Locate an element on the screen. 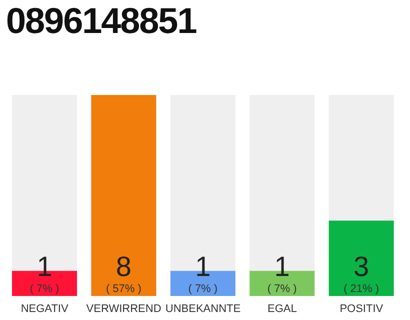 The width and height of the screenshot is (410, 320). data-label: 8 is located at coordinates (124, 266).